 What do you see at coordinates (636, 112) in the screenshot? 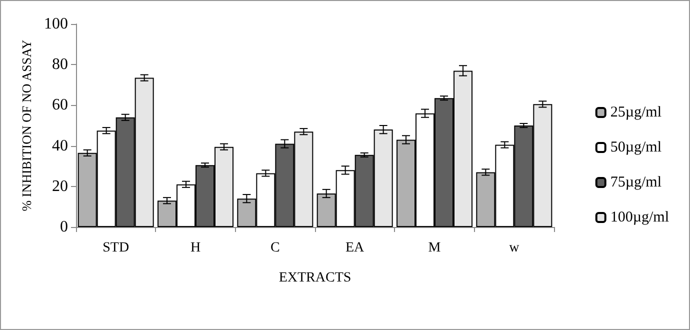
I see `legend-label: 25µg/ml` at bounding box center [636, 112].